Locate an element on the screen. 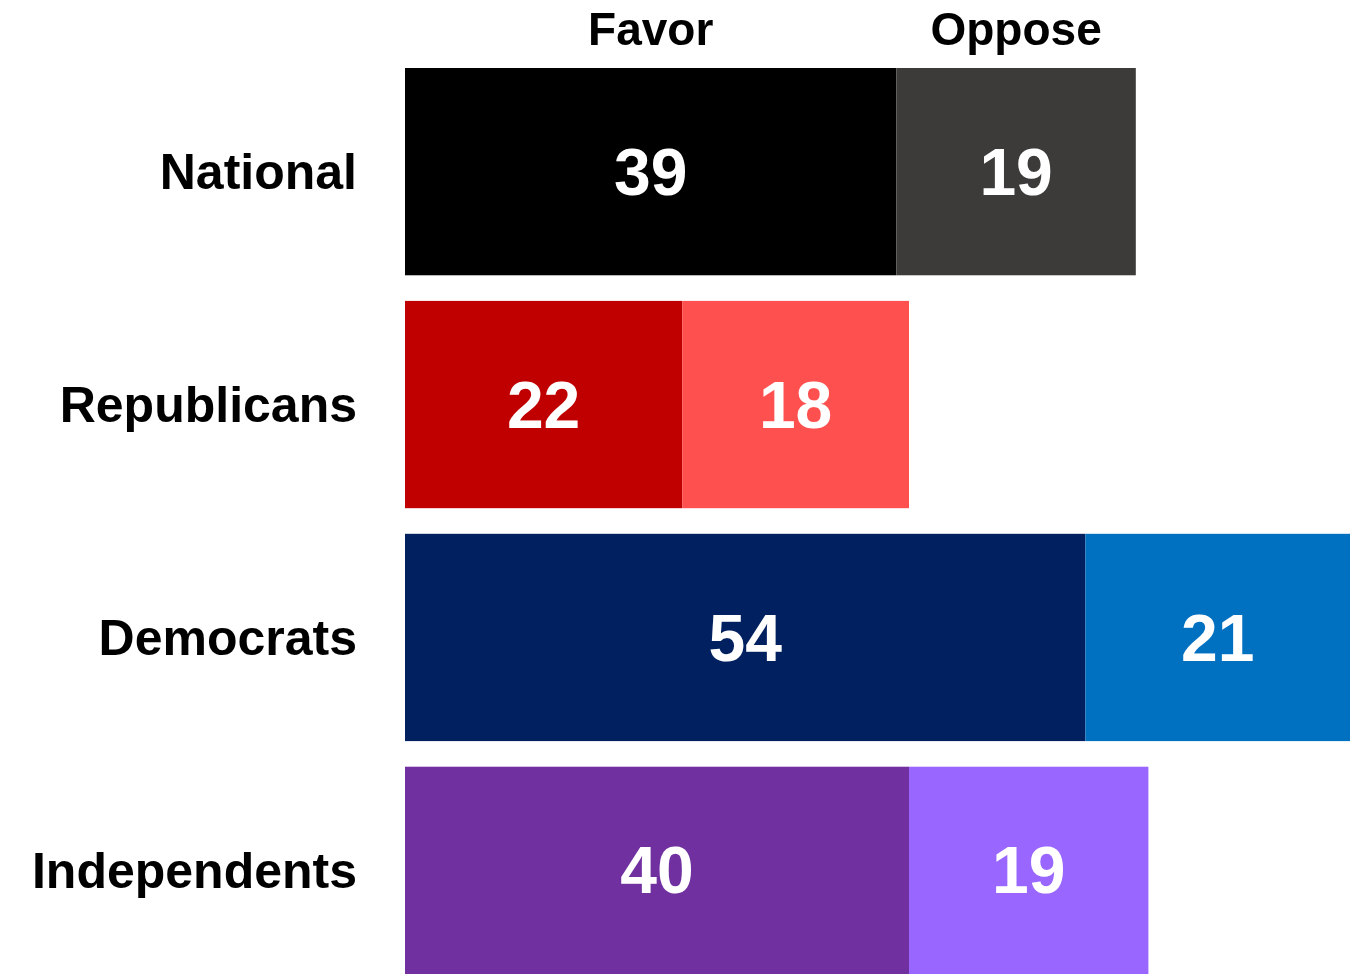  data-label: 54 is located at coordinates (745, 637).